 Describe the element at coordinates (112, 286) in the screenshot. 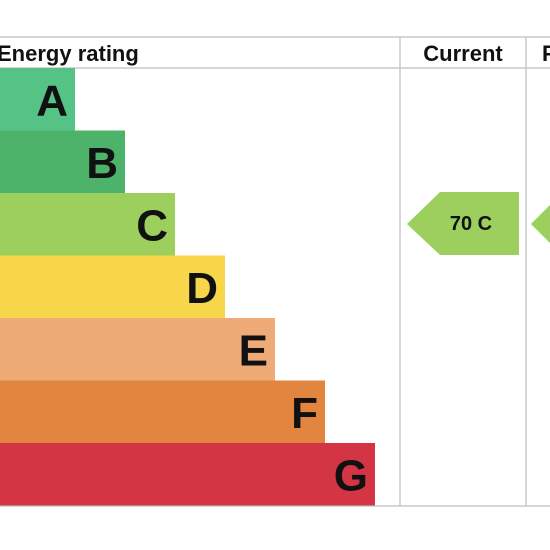

I see `band-d-bar` at that location.